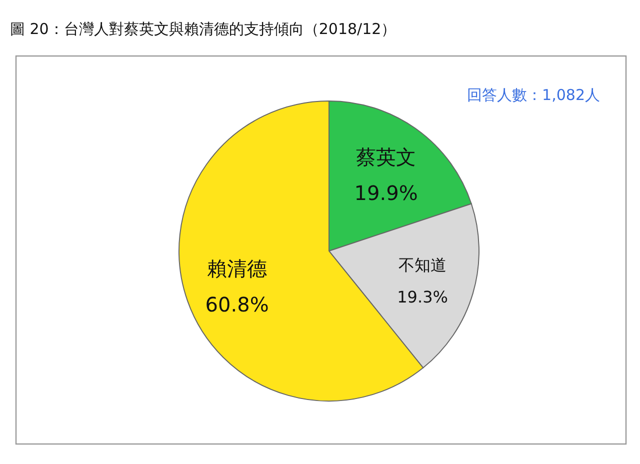 The image size is (640, 464). What do you see at coordinates (386, 192) in the screenshot?
I see `data-label: 19.9%` at bounding box center [386, 192].